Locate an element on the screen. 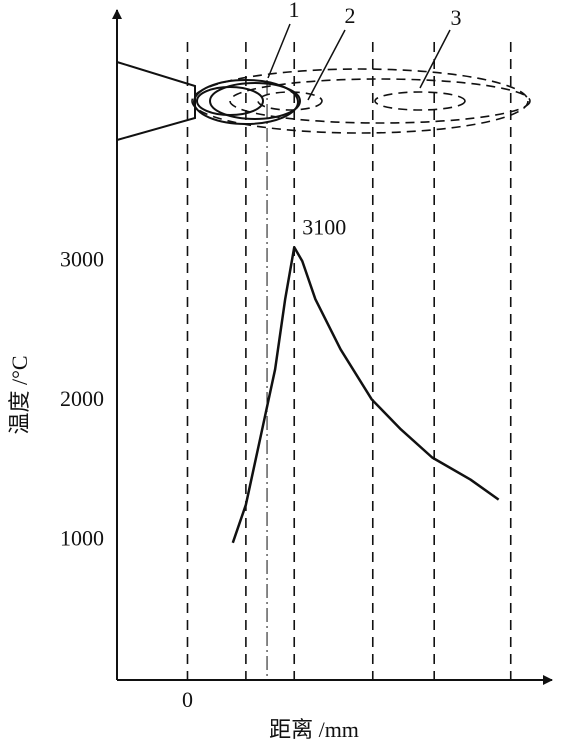  nozzle is located at coordinates (156, 101).